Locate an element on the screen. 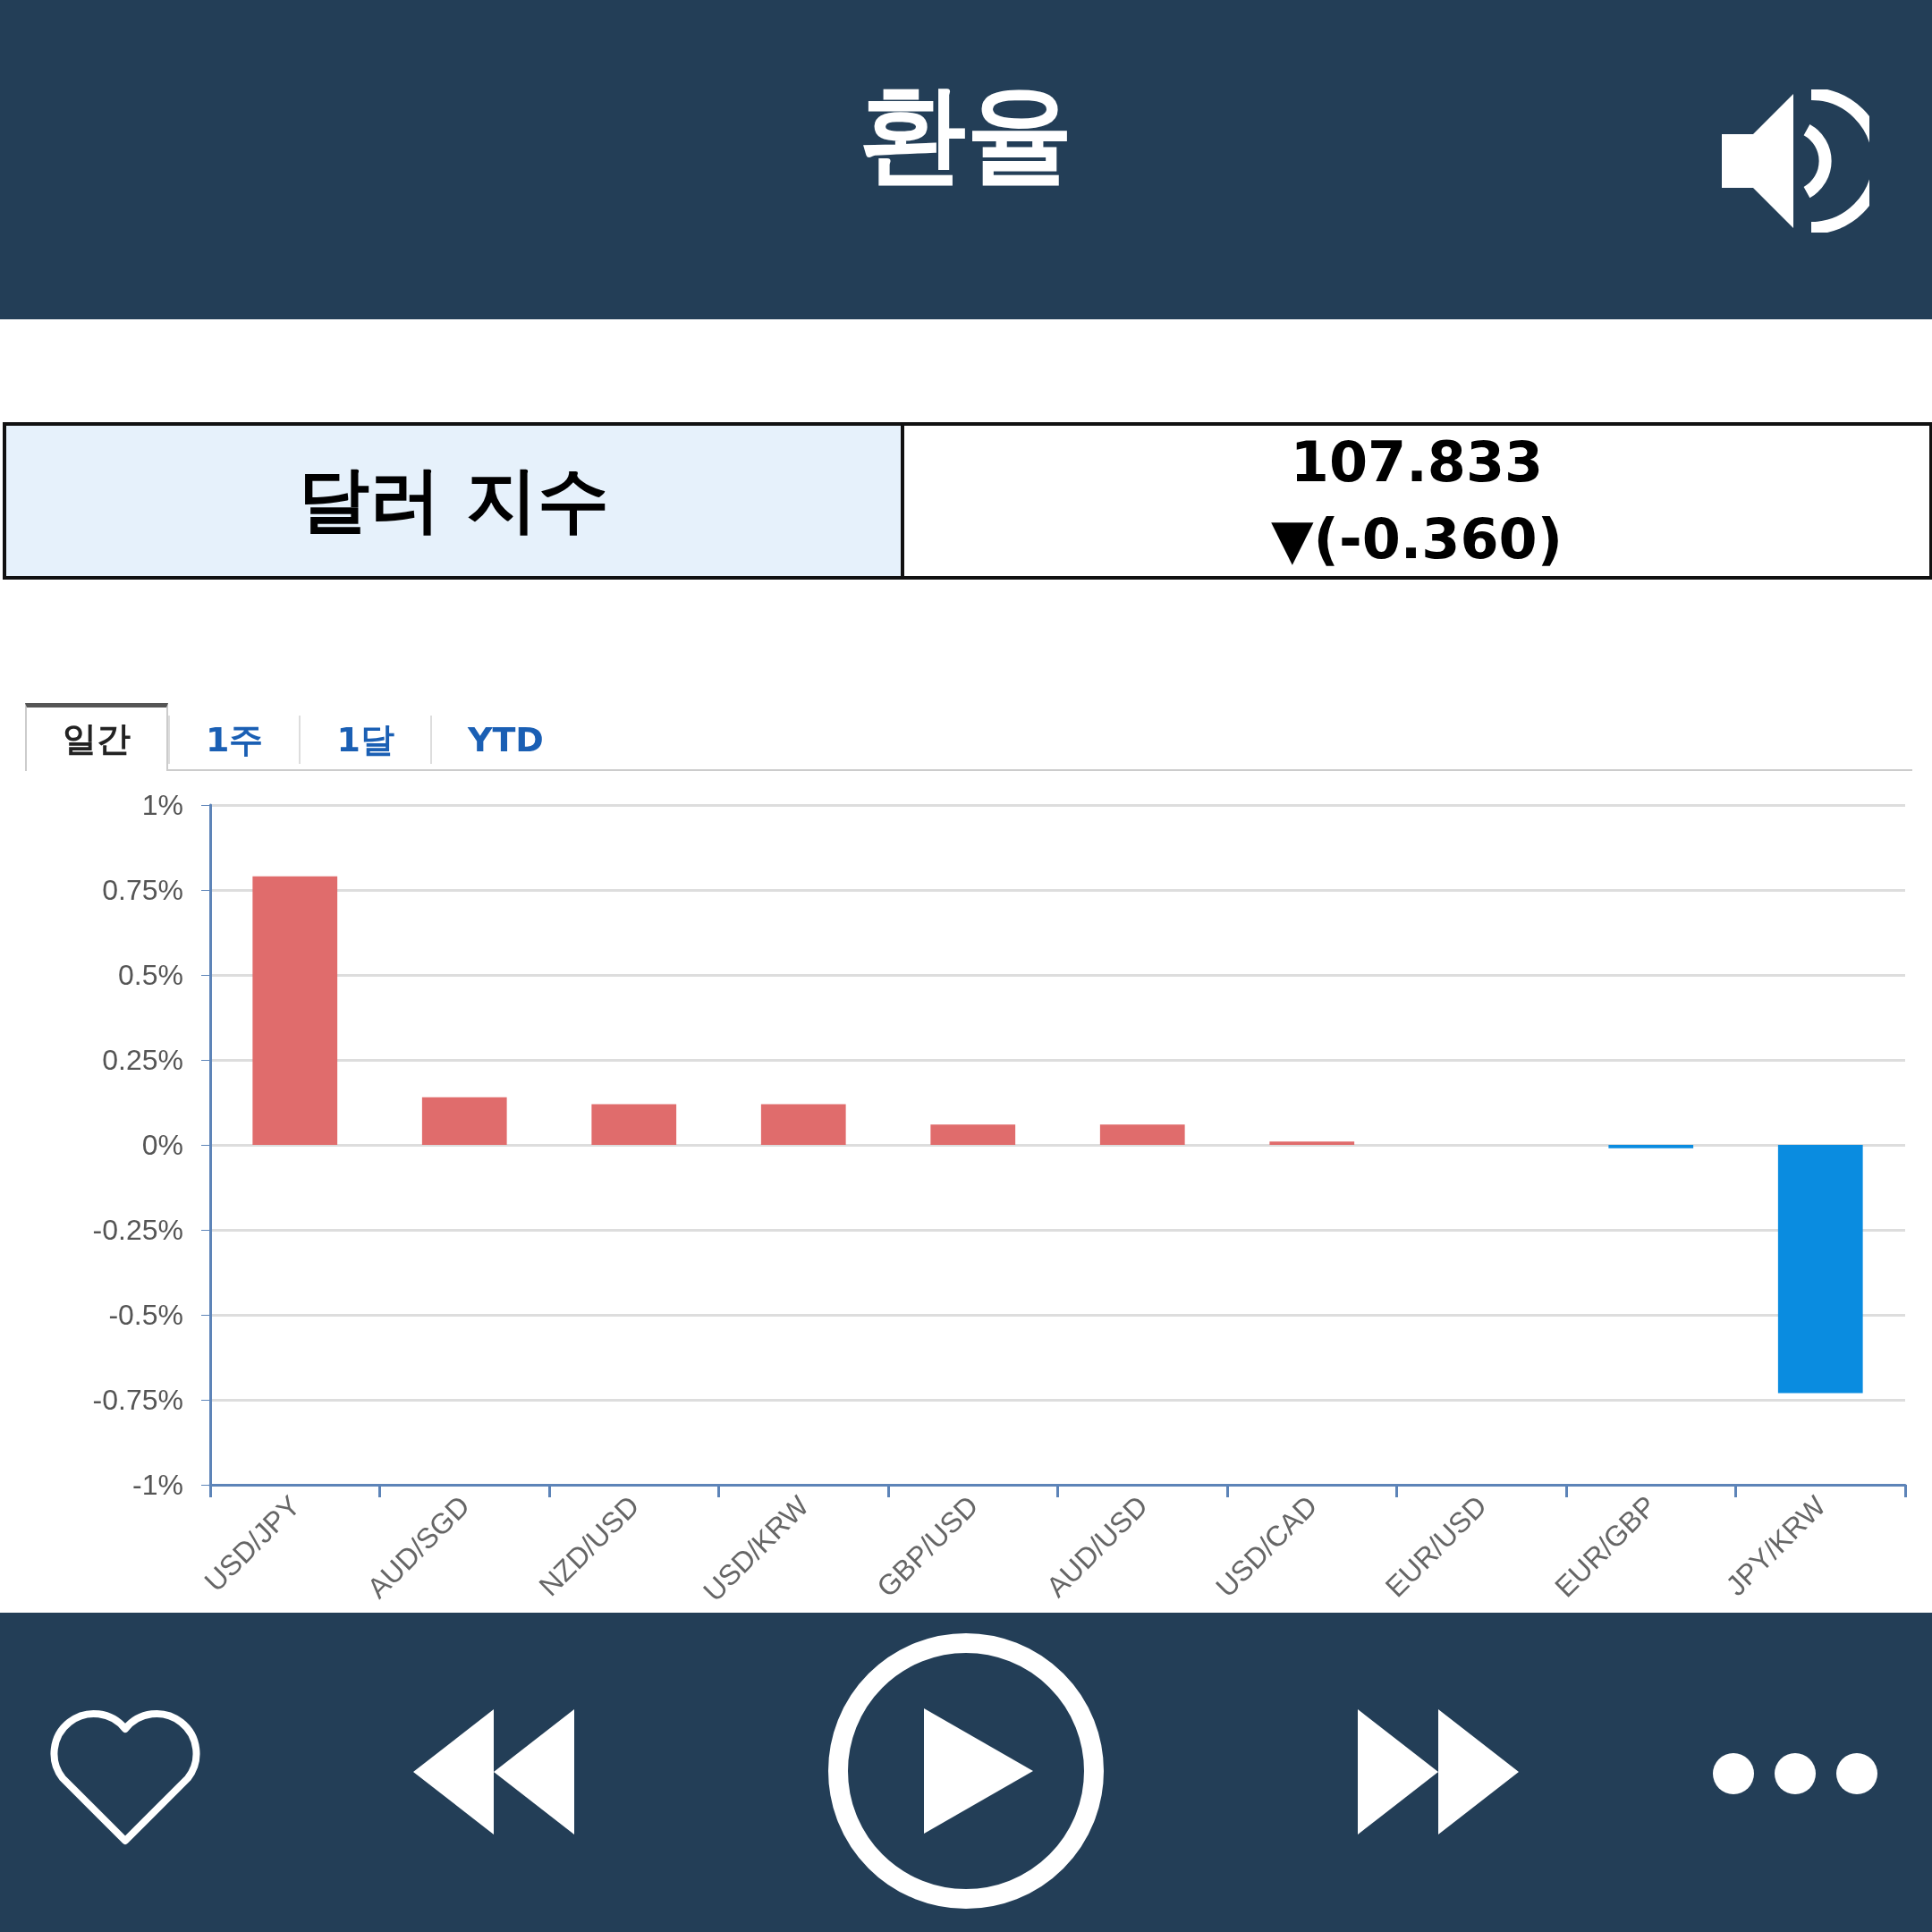 The width and height of the screenshot is (1932, 1932). y-tick-label: -0.75% is located at coordinates (137, 1400).